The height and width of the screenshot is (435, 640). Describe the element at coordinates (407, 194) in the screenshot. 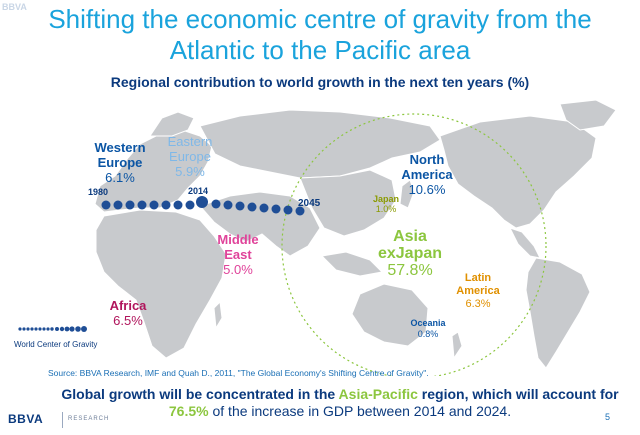

I see `japan-landmass` at that location.